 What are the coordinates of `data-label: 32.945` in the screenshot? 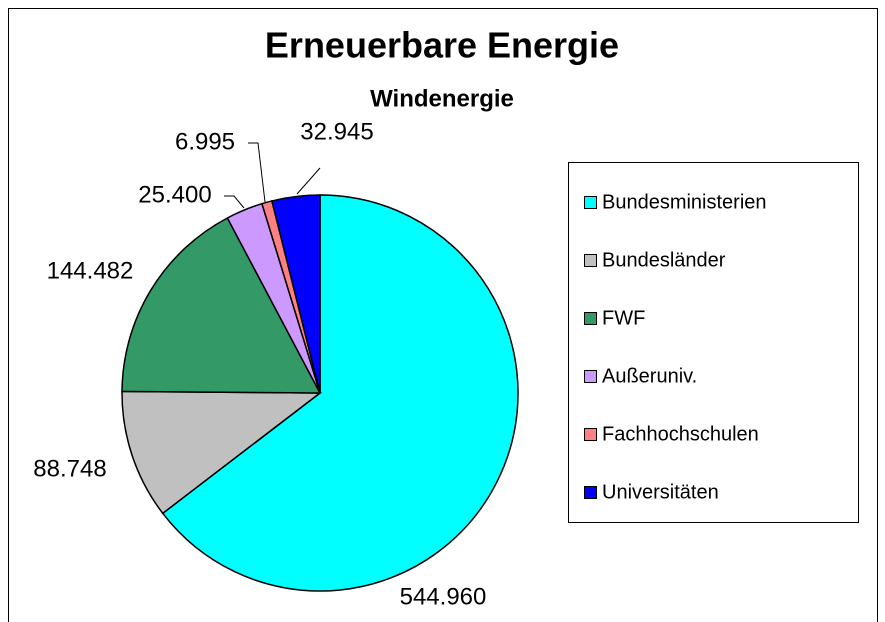 It's located at (336, 131).